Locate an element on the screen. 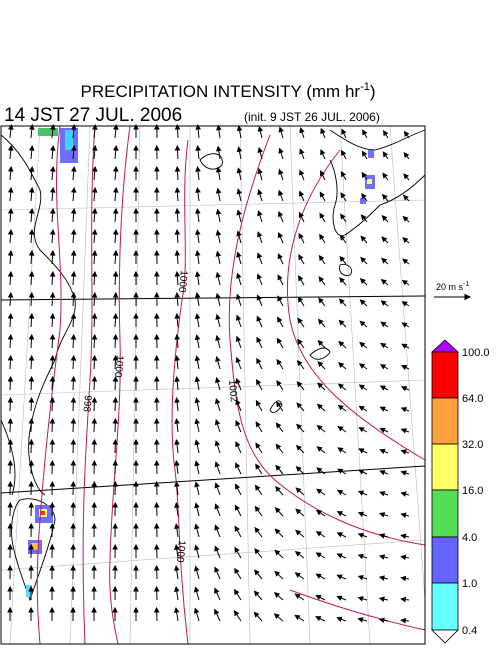 The width and height of the screenshot is (500, 650). colorbar-label: 0.4 is located at coordinates (469, 631).